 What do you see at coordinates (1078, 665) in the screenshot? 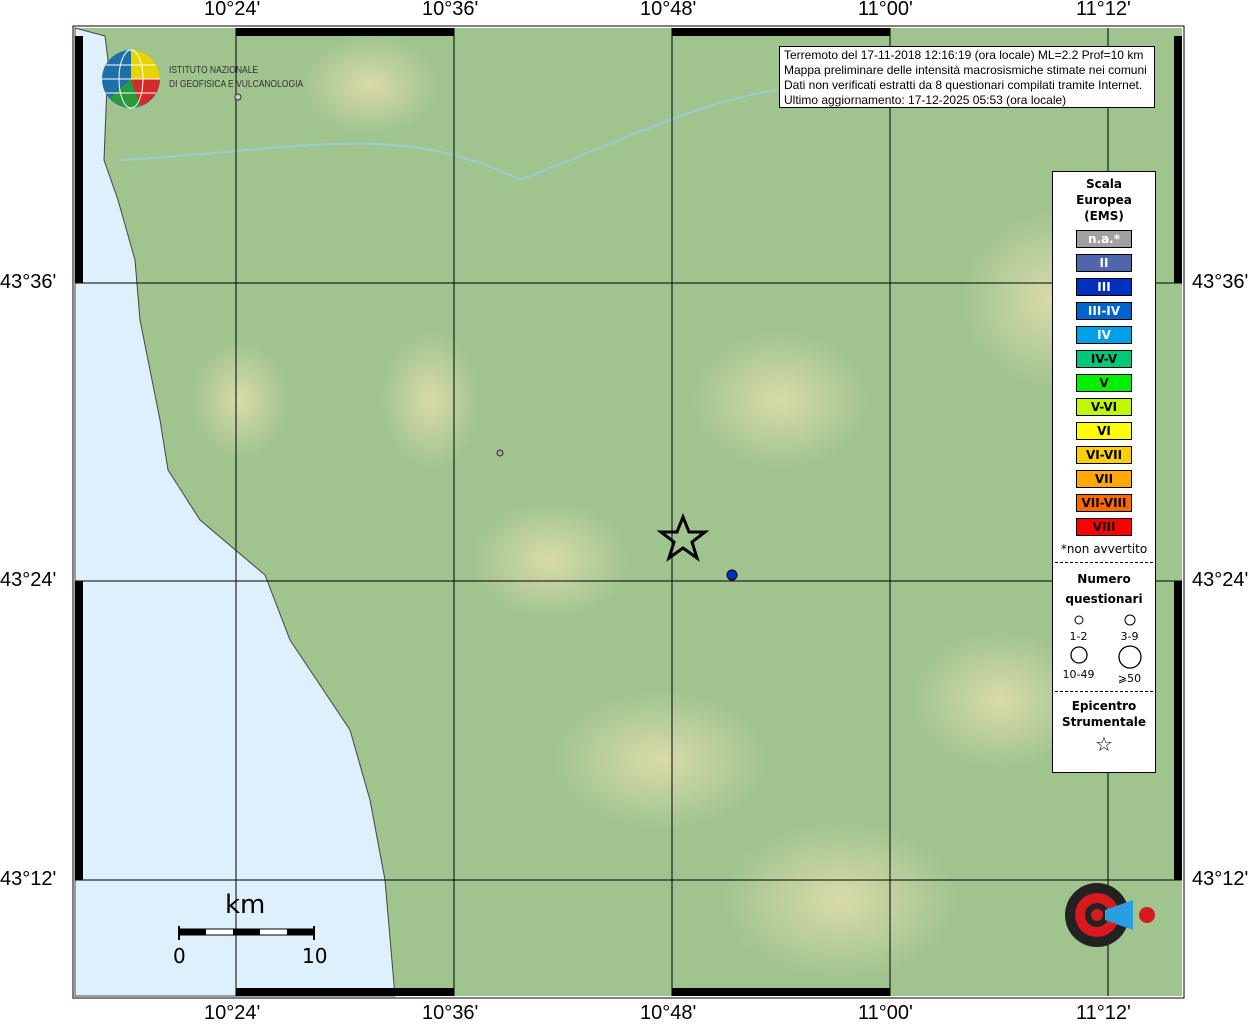
I see `size-10-49: 10-49` at bounding box center [1078, 665].